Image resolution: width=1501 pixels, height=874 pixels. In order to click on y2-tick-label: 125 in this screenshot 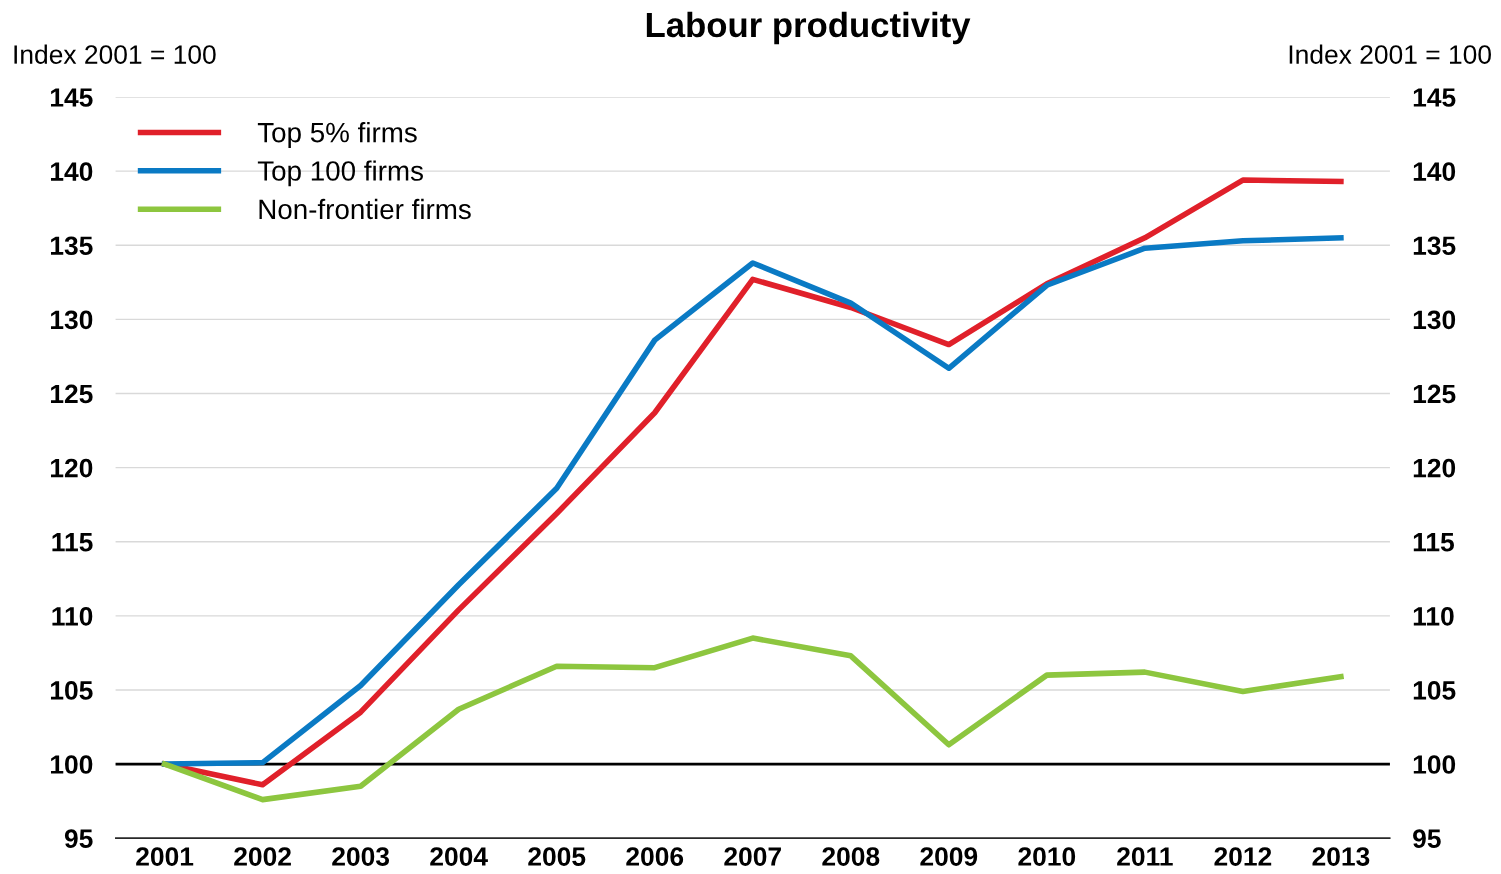, I will do `click(1434, 394)`.